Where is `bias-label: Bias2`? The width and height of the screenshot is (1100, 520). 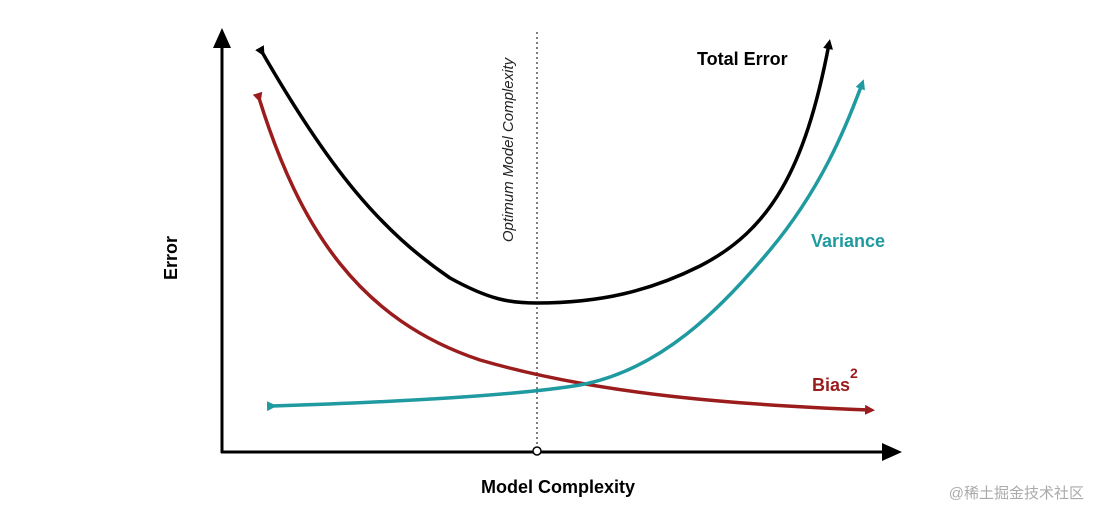 bias-label: Bias2 is located at coordinates (835, 380).